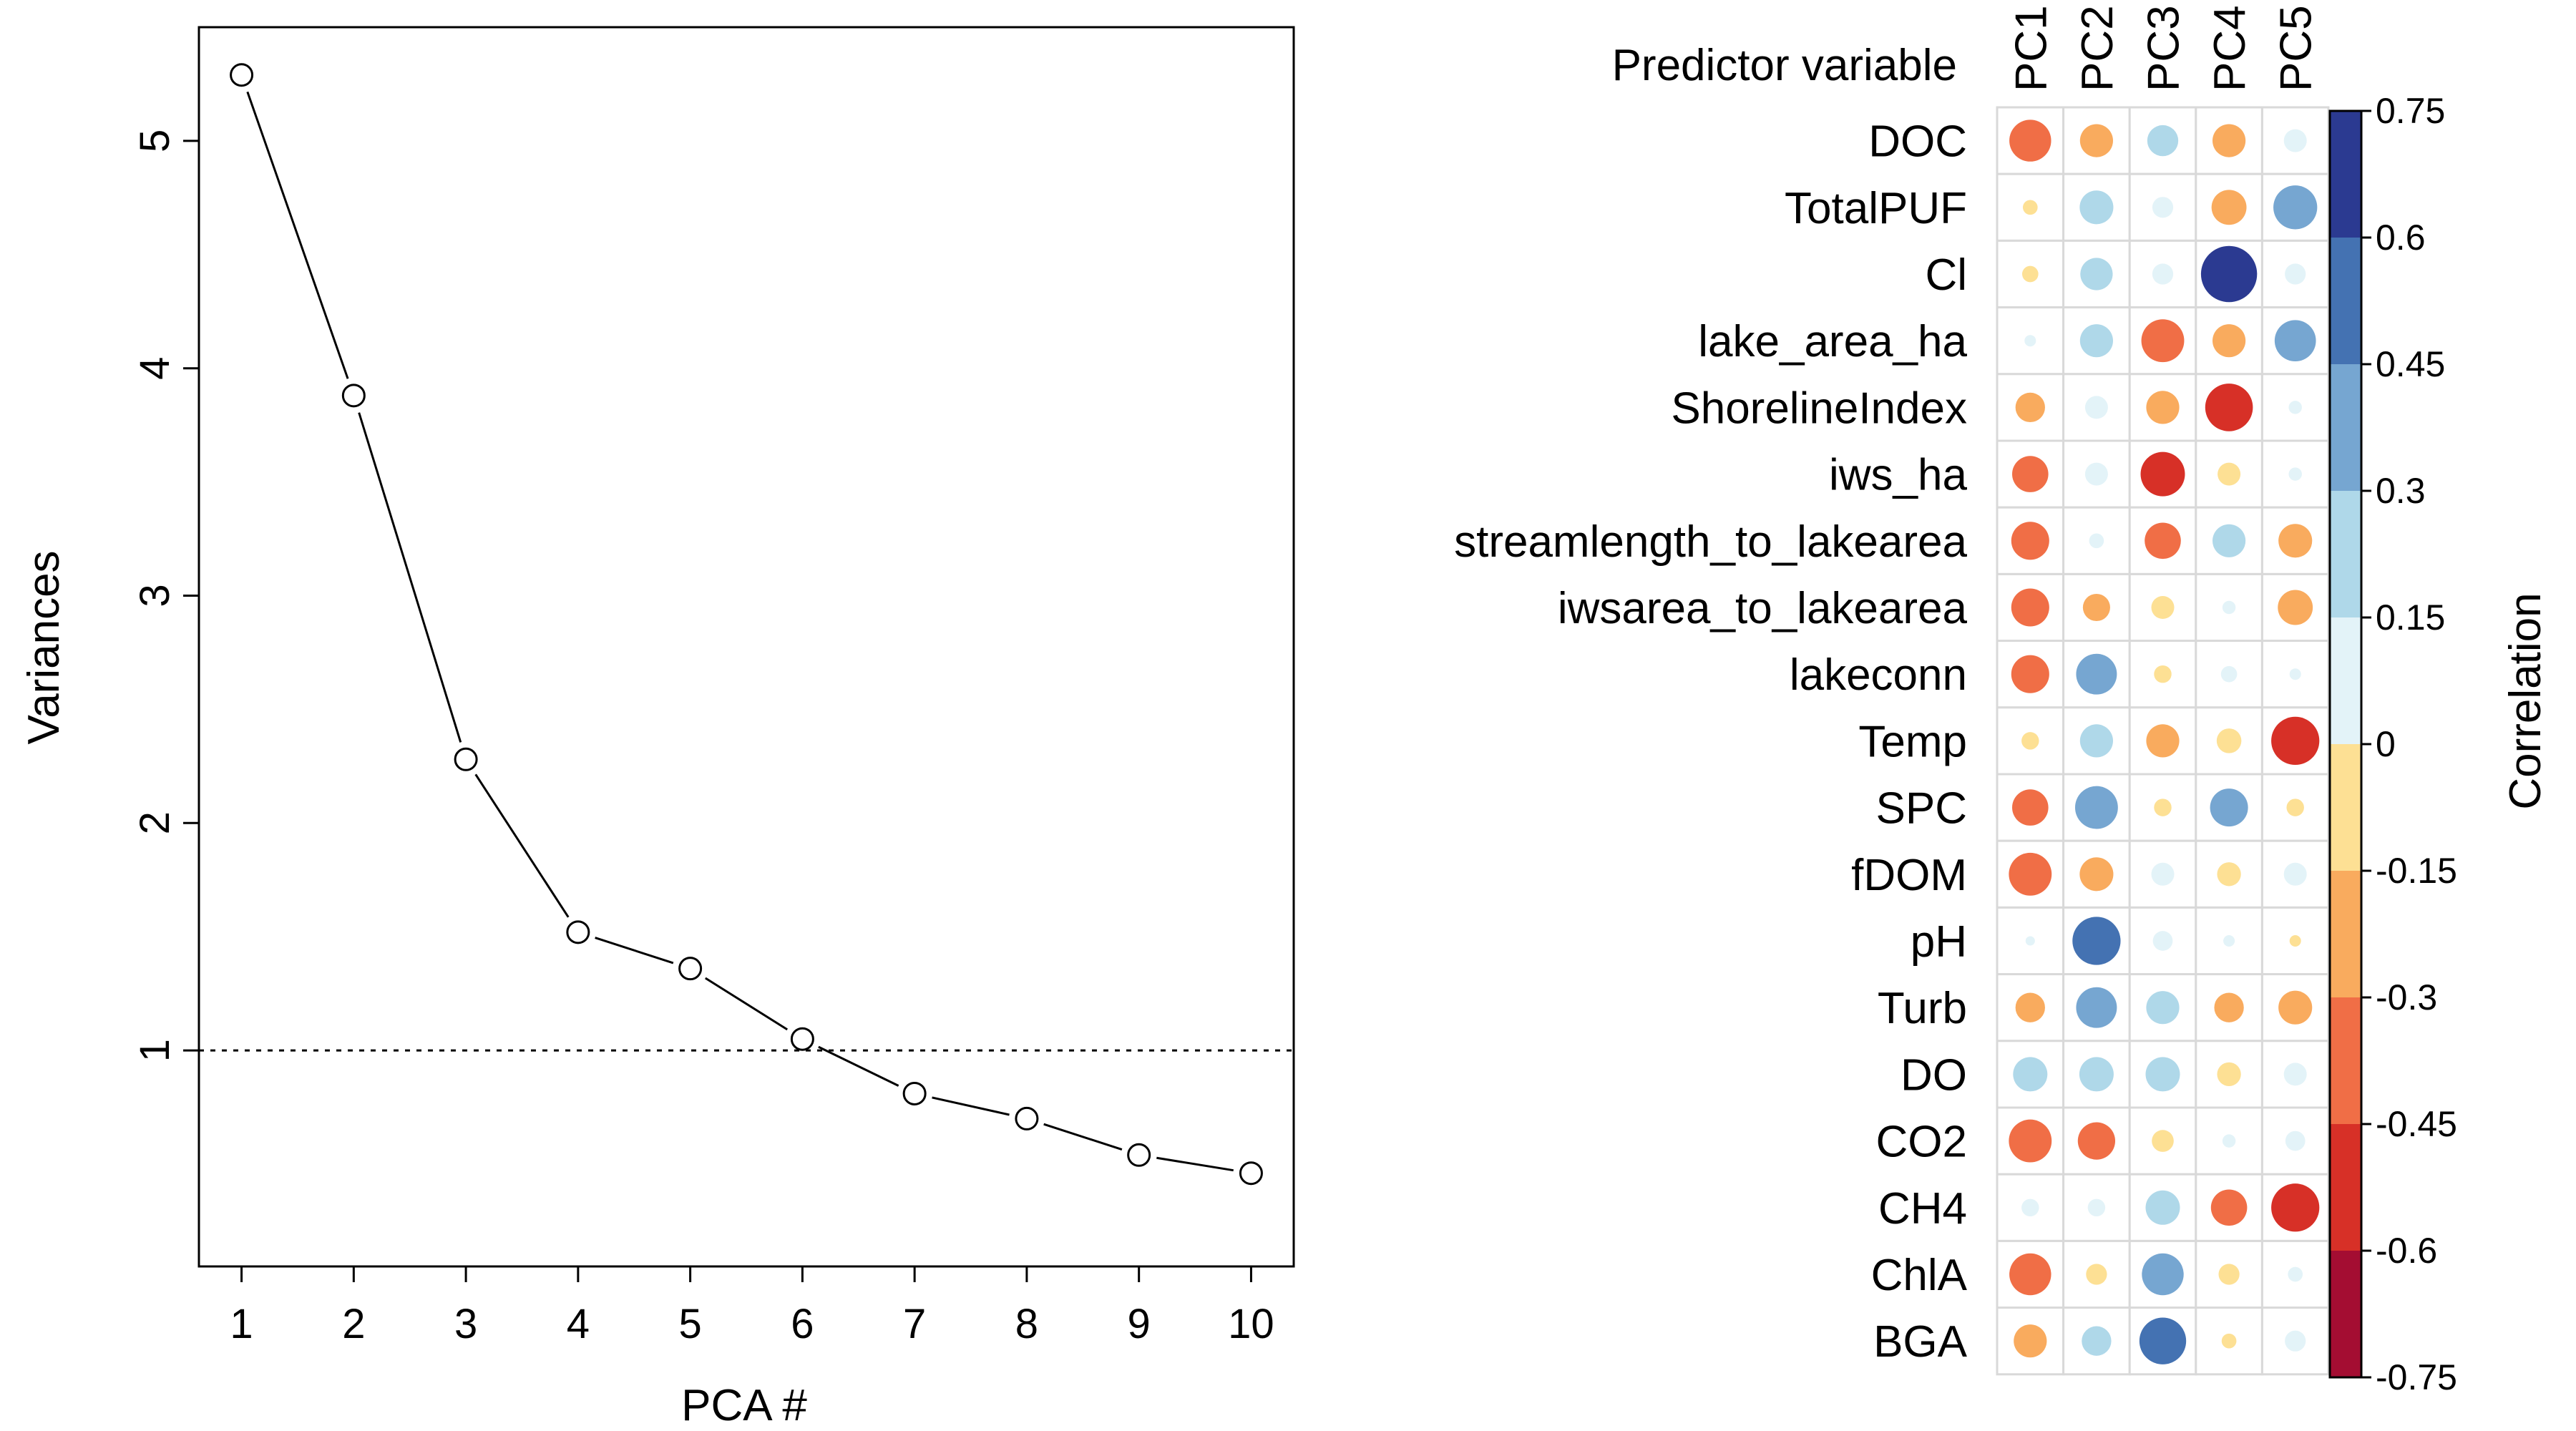 The height and width of the screenshot is (1431, 2576). Describe the element at coordinates (2295, 274) in the screenshot. I see `corr-dot-Cl-PC5` at that location.